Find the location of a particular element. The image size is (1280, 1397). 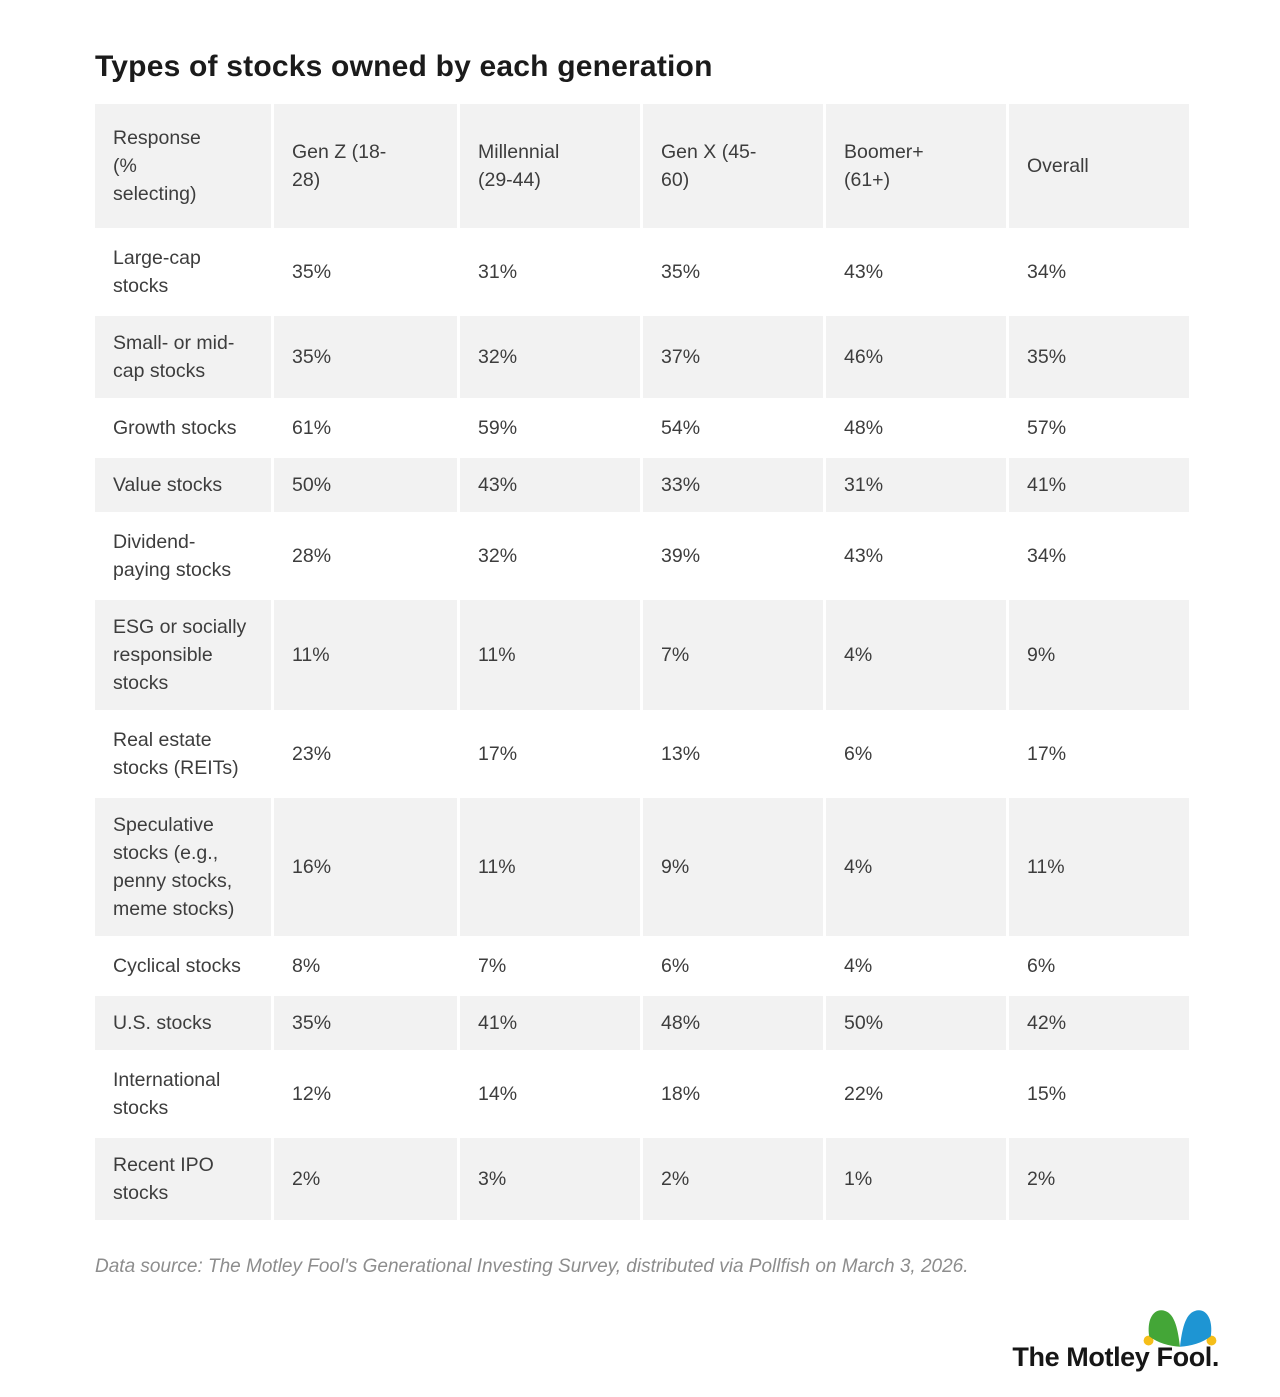

page-title: Types of stocks owned by each generation is located at coordinates (404, 66).